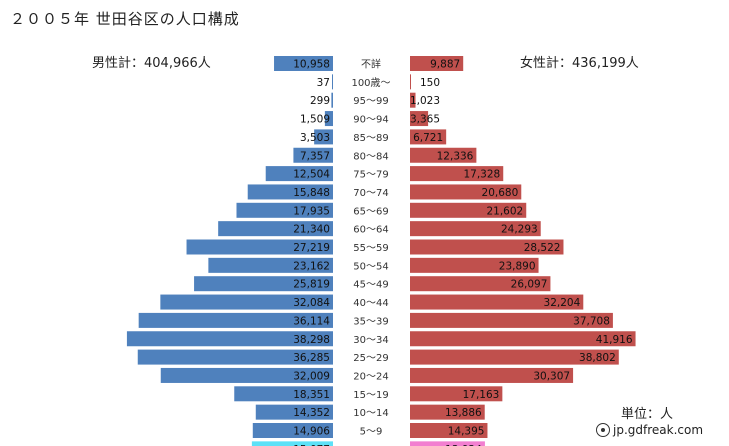 The height and width of the screenshot is (446, 729). I want to click on age-category-label: 85～89, so click(370, 138).